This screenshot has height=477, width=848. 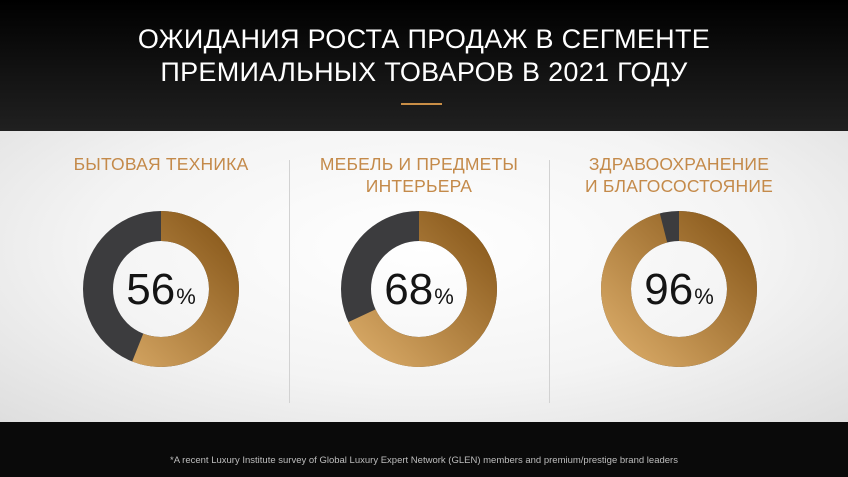 I want to click on title-underline, so click(x=421, y=104).